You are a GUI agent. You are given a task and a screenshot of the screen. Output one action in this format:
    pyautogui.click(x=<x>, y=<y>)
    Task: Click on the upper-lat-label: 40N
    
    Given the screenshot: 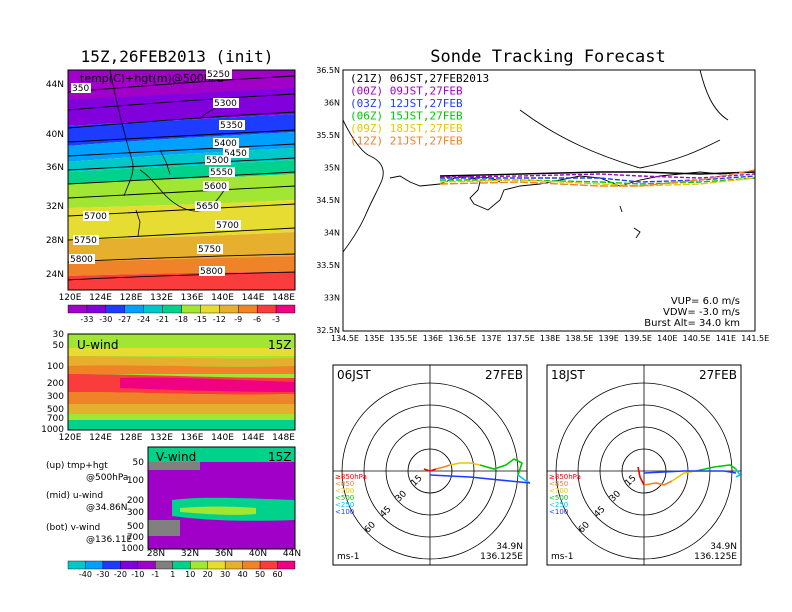 What is the action you would take?
    pyautogui.click(x=55, y=135)
    